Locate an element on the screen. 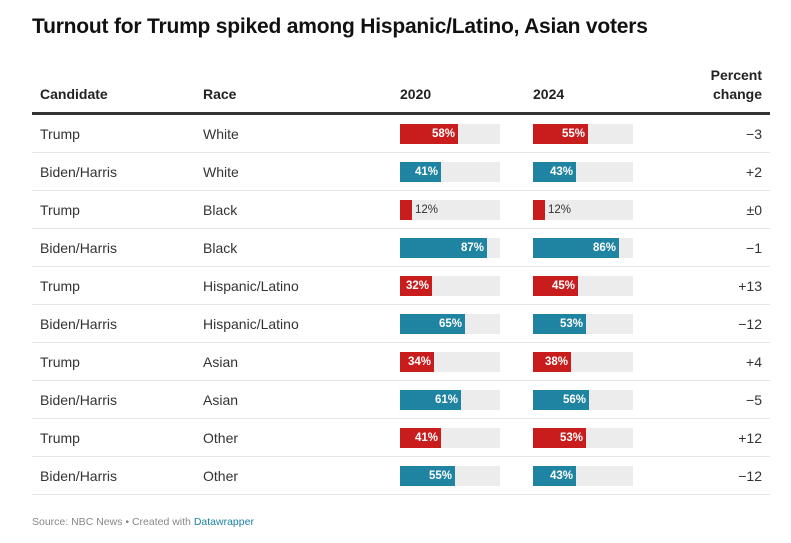 The image size is (791, 543). cell-2024: 55% is located at coordinates (591, 133).